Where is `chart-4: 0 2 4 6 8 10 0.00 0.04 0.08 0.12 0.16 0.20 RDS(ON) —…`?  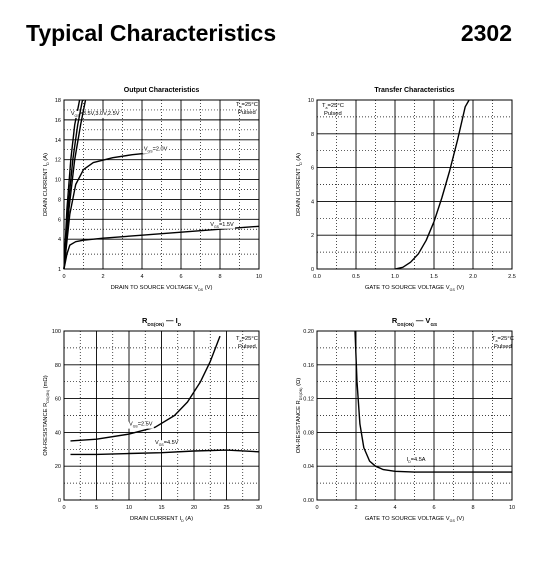 chart-4: 0 2 4 6 8 10 0.00 0.04 0.08 0.12 0.16 0.20 RDS(ON) —… is located at coordinates (405, 419).